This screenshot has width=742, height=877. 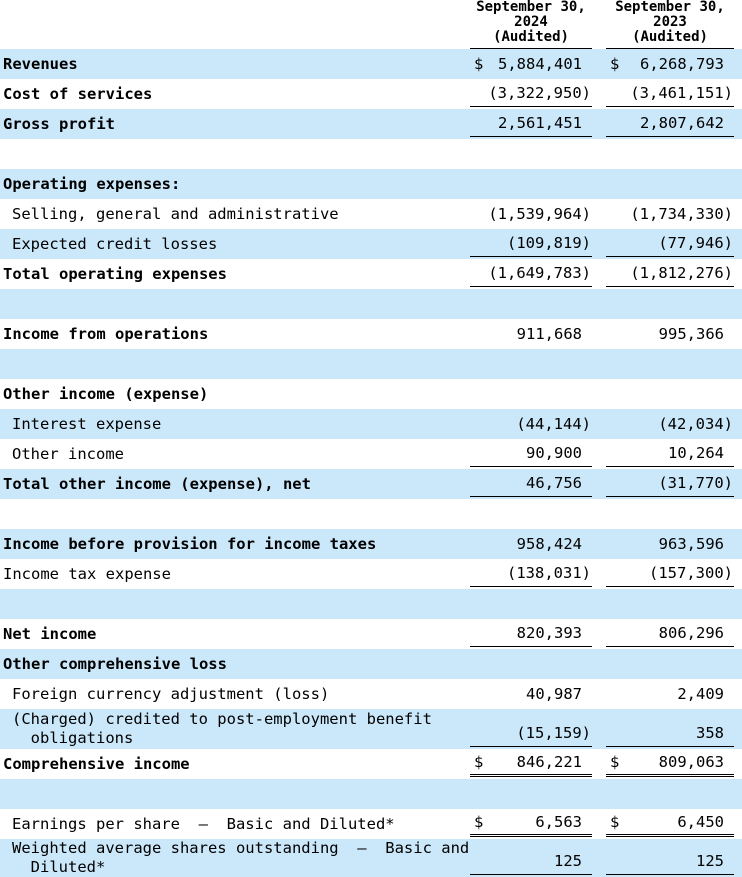 What do you see at coordinates (540, 123) in the screenshot?
I see `amount: 2,561,451` at bounding box center [540, 123].